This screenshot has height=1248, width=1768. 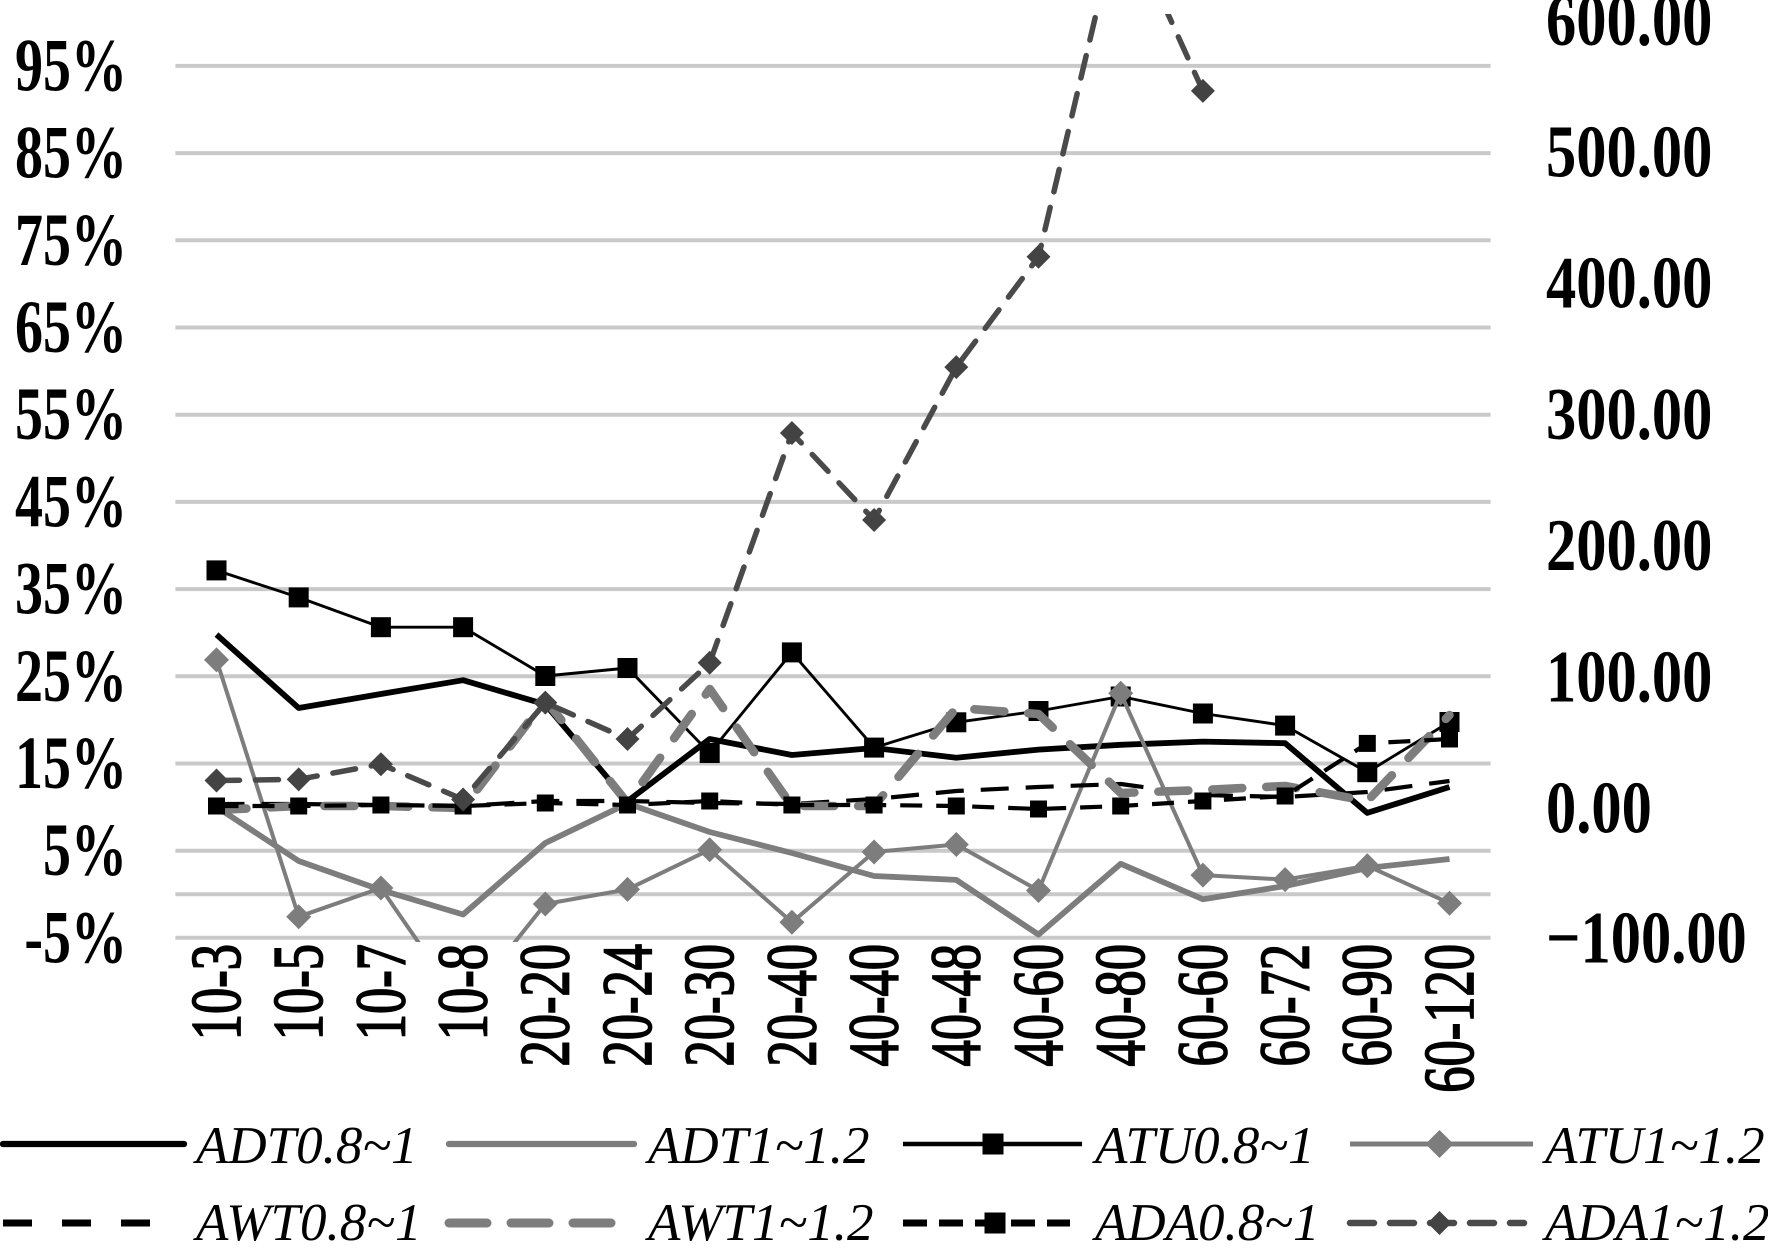 I want to click on svg-text: 55%, so click(x=71, y=414).